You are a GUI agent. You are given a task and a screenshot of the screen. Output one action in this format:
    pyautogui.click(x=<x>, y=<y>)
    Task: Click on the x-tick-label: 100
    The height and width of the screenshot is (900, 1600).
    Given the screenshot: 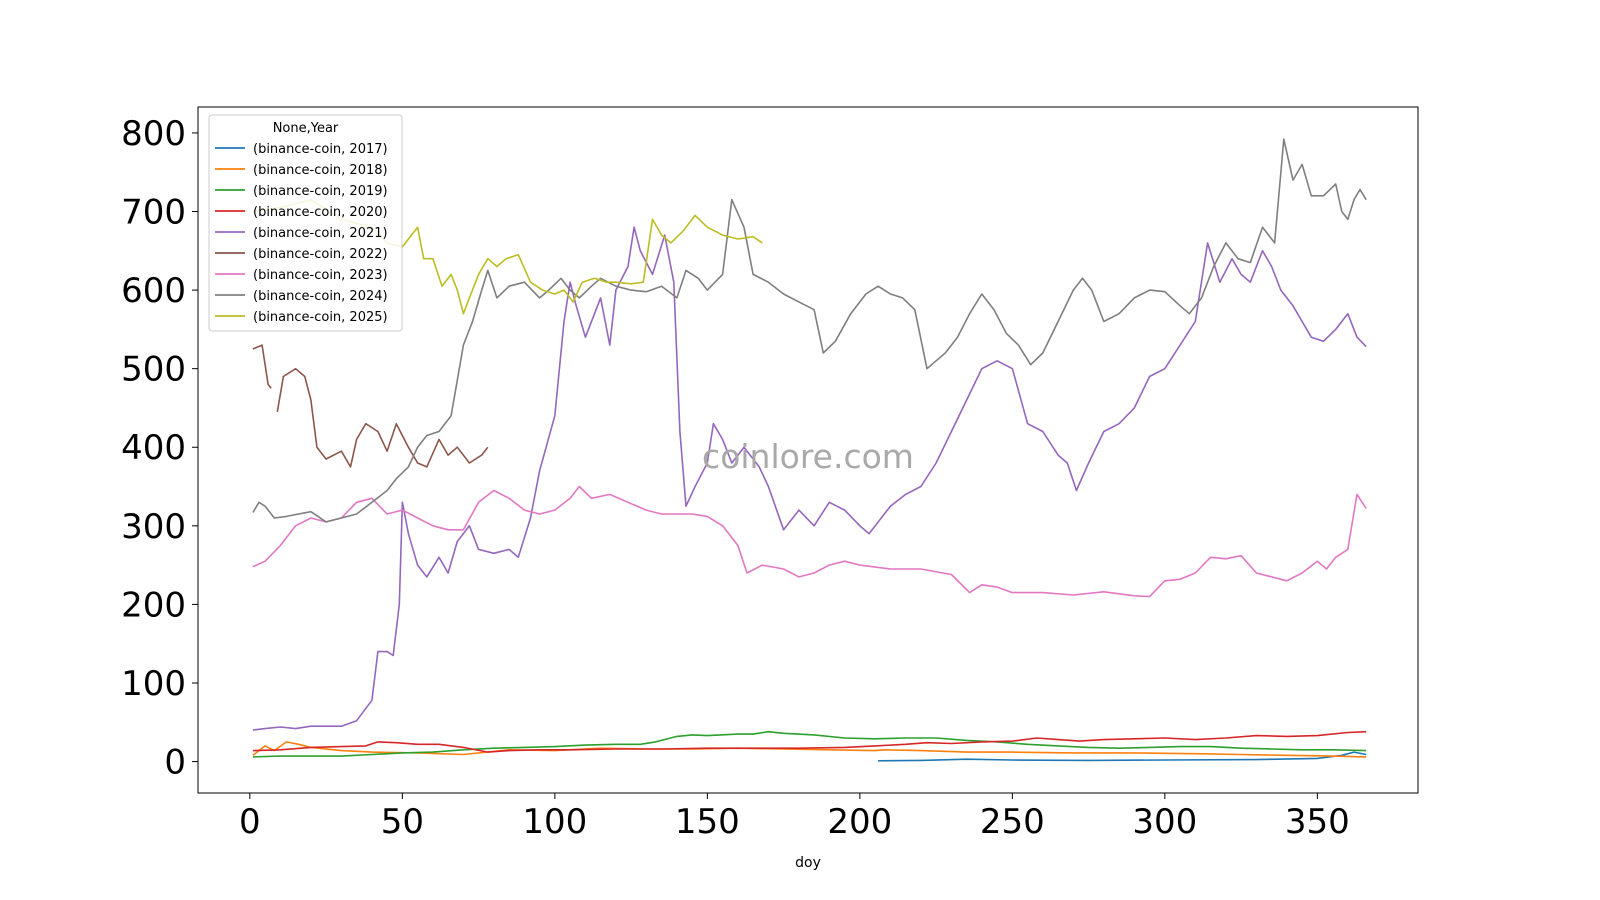 What is the action you would take?
    pyautogui.click(x=554, y=822)
    